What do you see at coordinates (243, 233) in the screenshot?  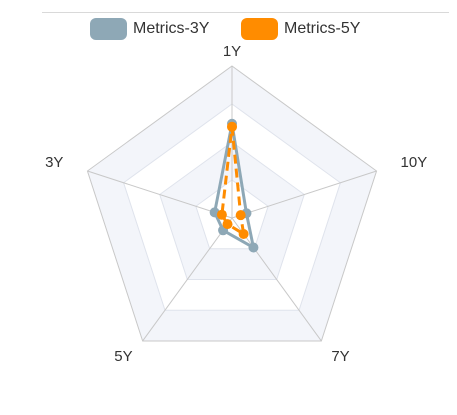 I see `point-metrics-5y-7y` at bounding box center [243, 233].